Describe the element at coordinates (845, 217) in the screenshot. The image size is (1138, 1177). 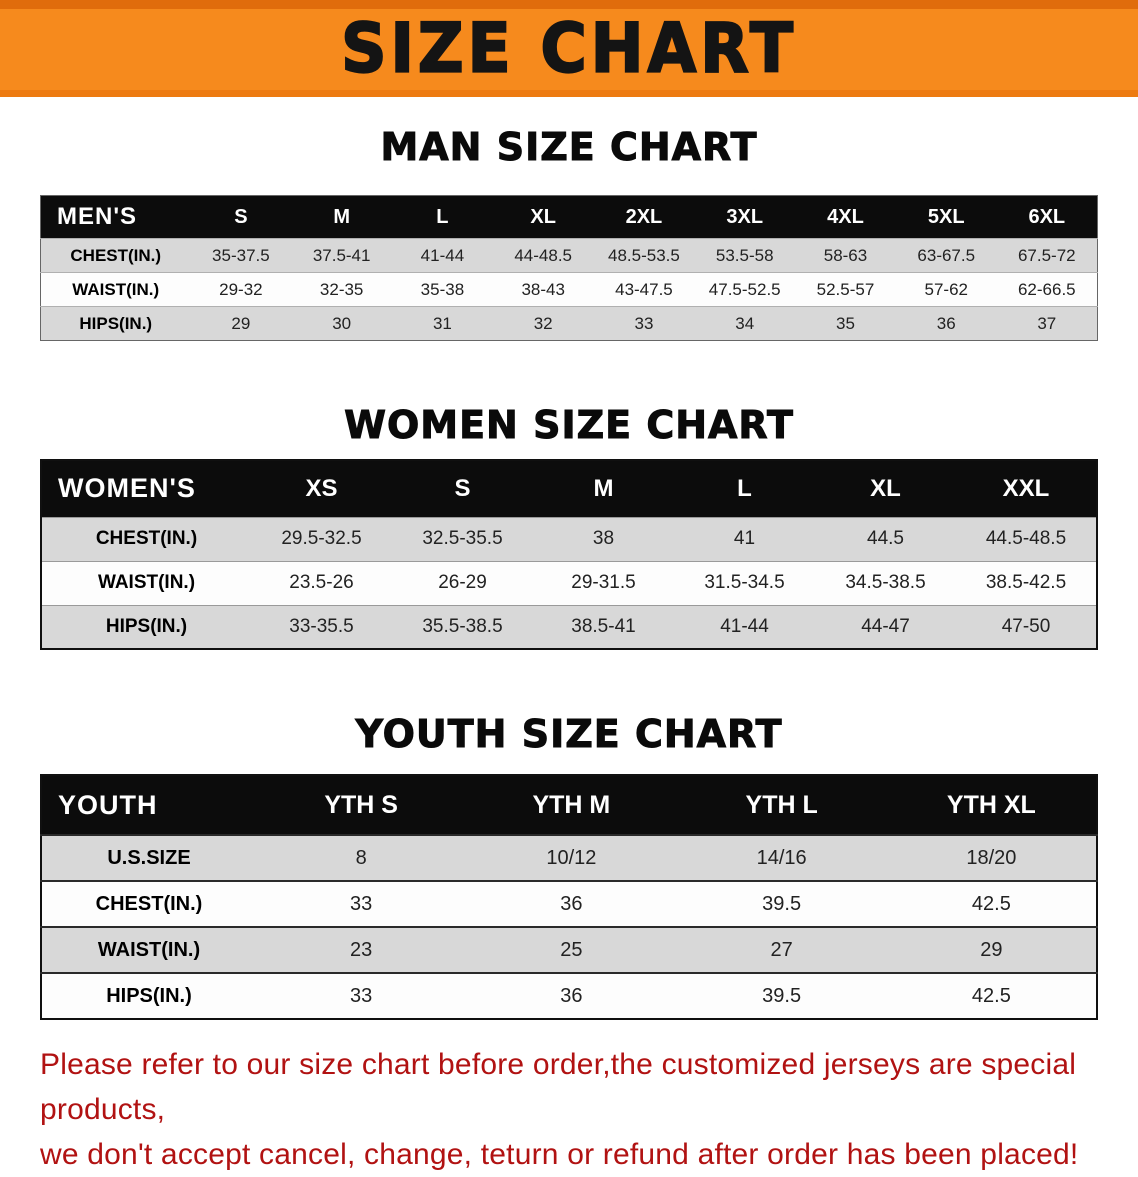
I see `men-size-column-header: 4XL` at that location.